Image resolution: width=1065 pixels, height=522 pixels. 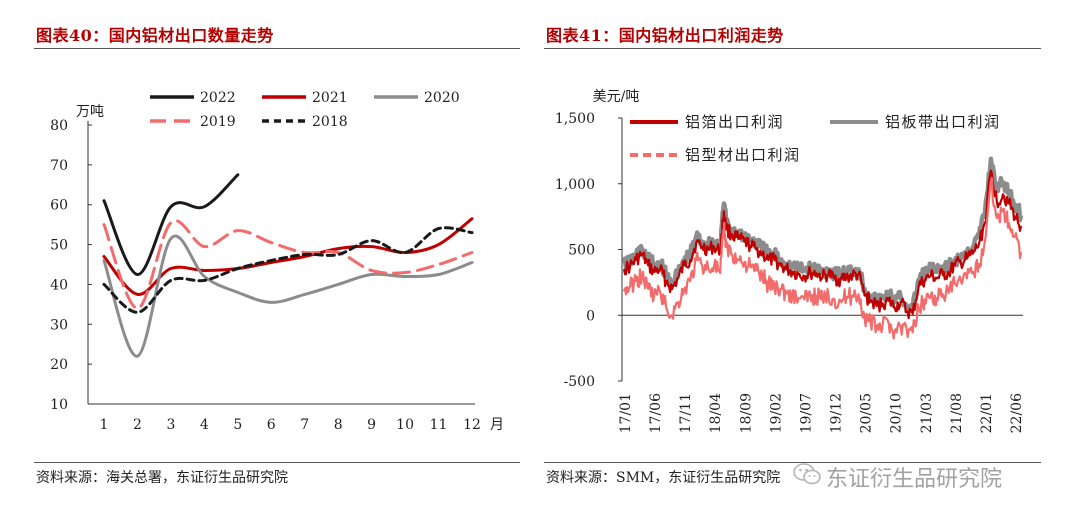 I want to click on y-tick-label: 1,000, so click(x=575, y=185).